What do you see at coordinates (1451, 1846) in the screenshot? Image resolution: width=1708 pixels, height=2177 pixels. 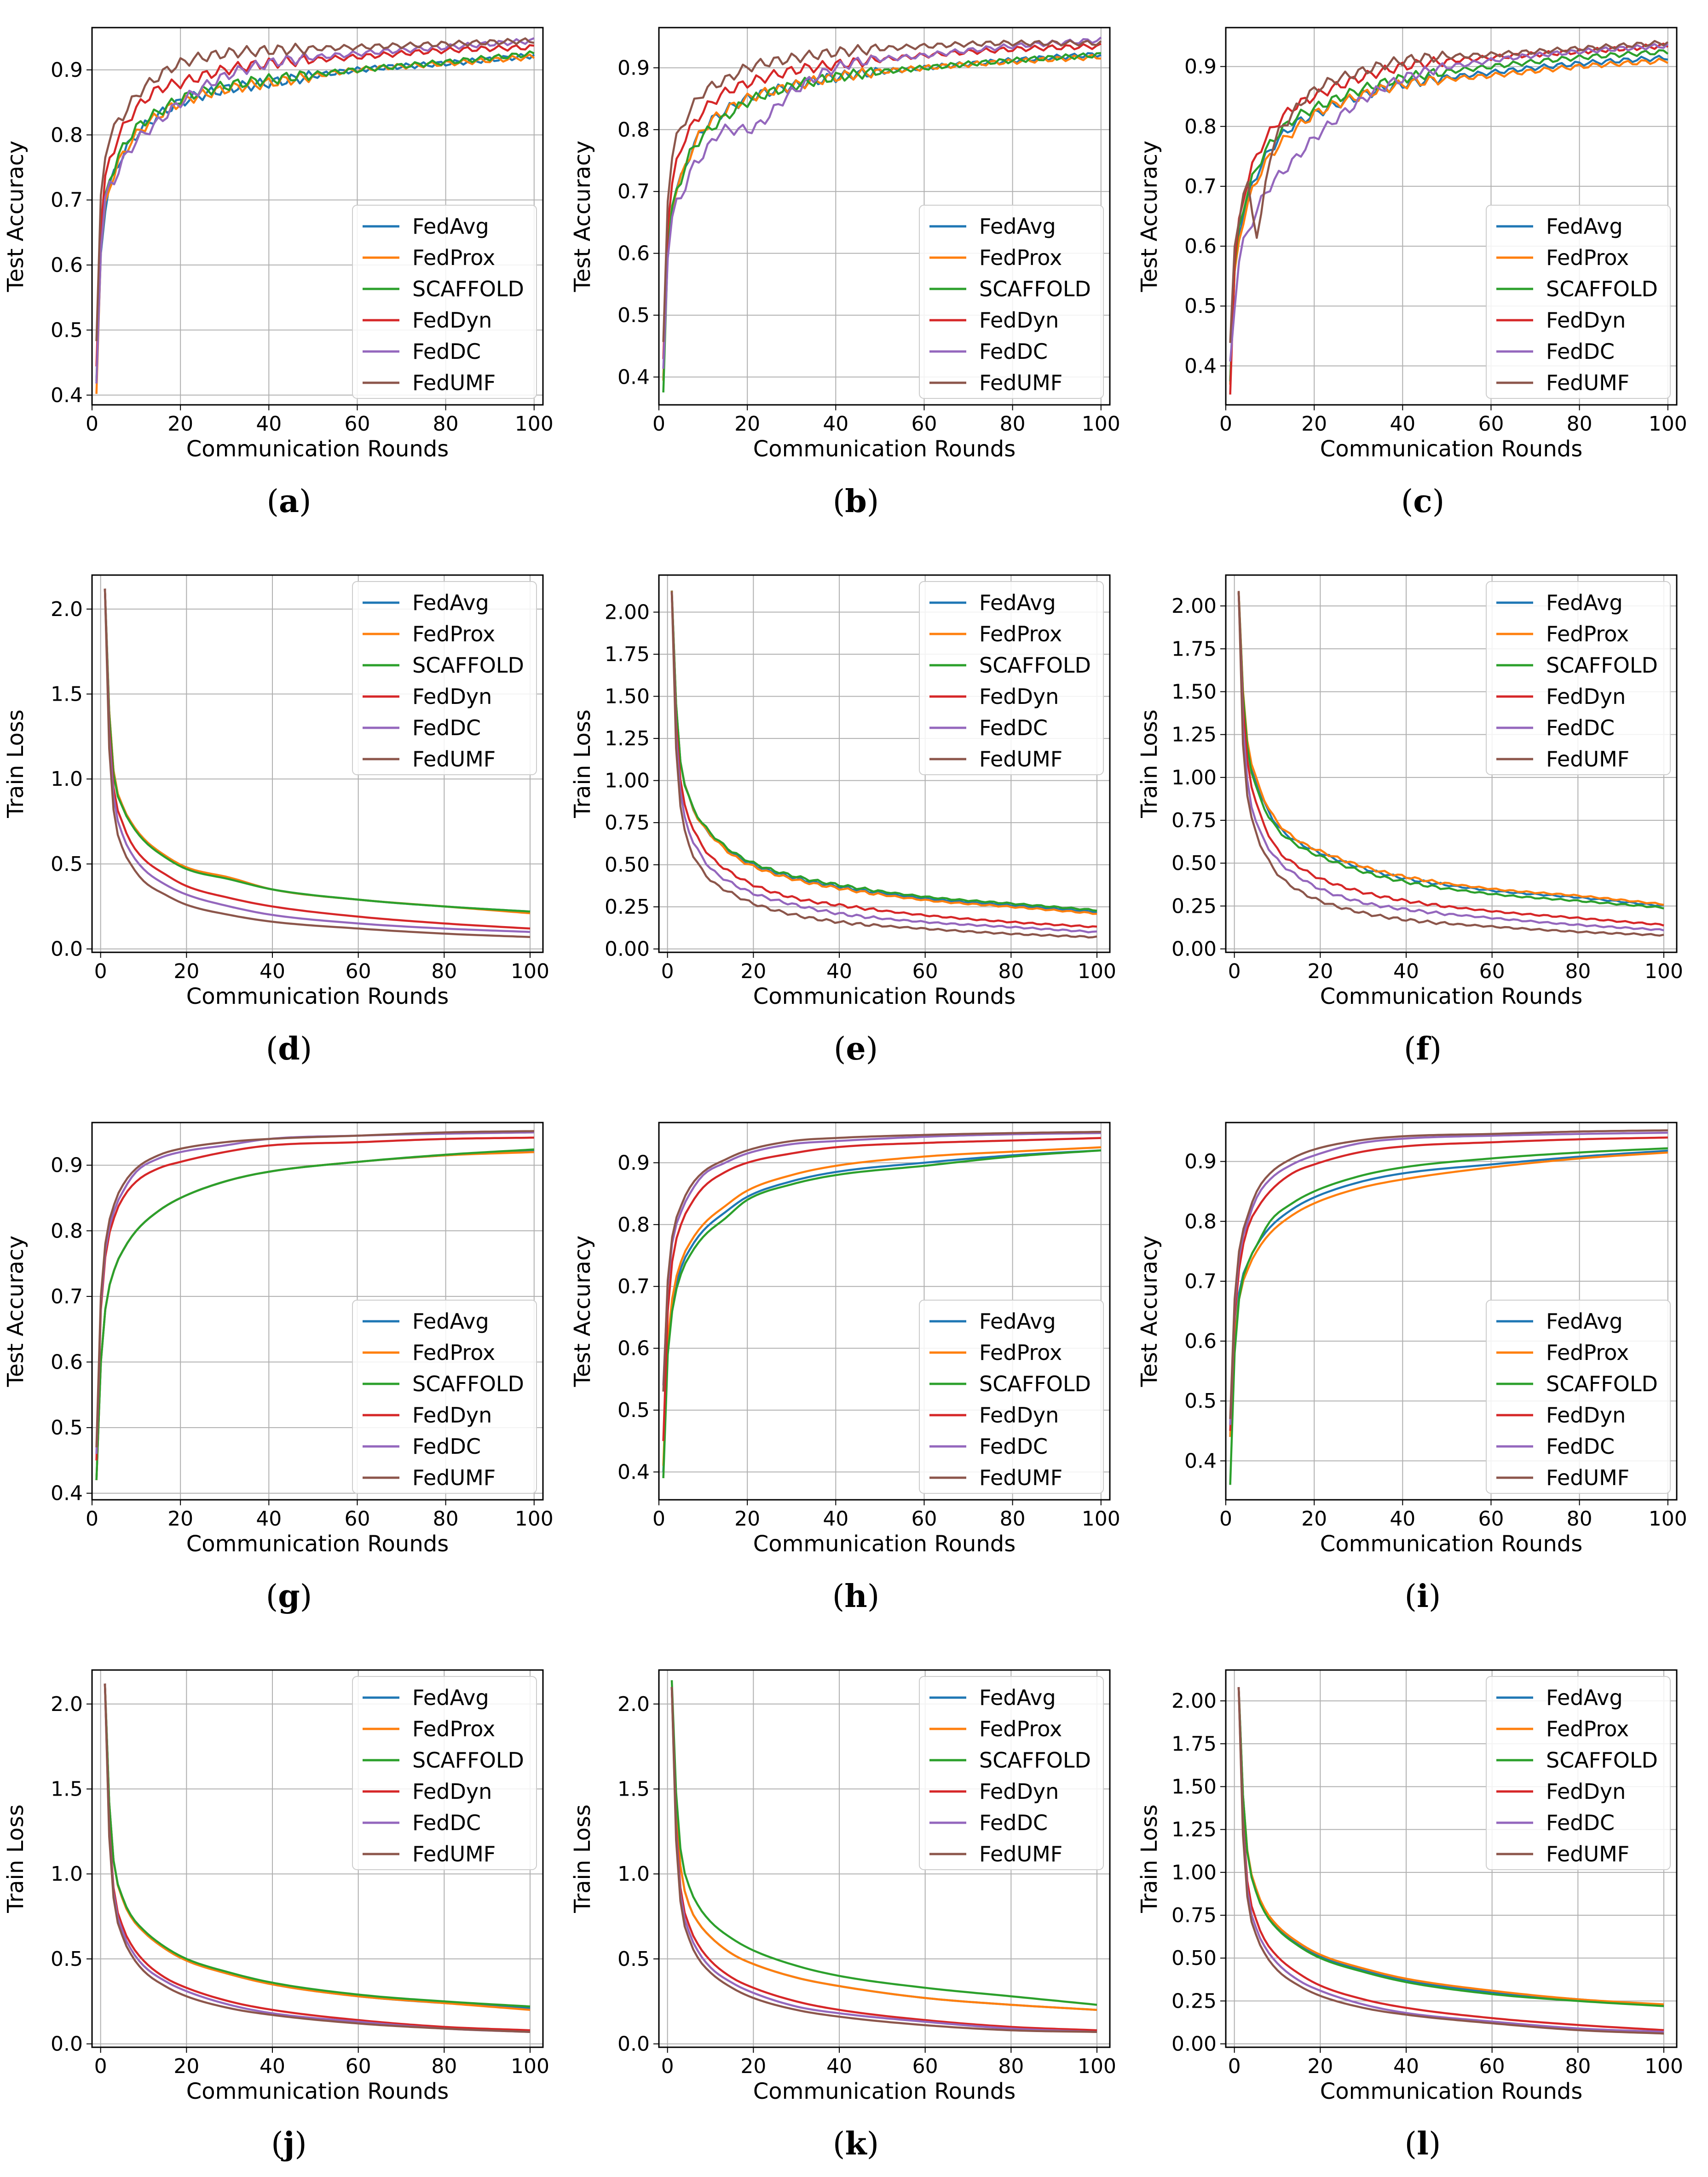 I see `series-line-fedprox` at bounding box center [1451, 1846].